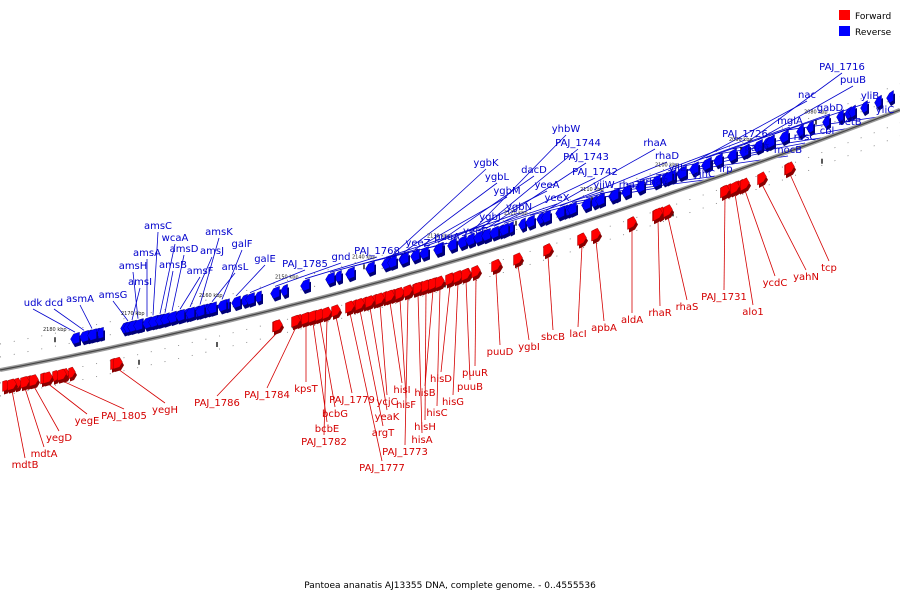 This screenshot has height=600, width=900. Describe the element at coordinates (438, 249) in the screenshot. I see `gene-dacd-arrow` at that location.